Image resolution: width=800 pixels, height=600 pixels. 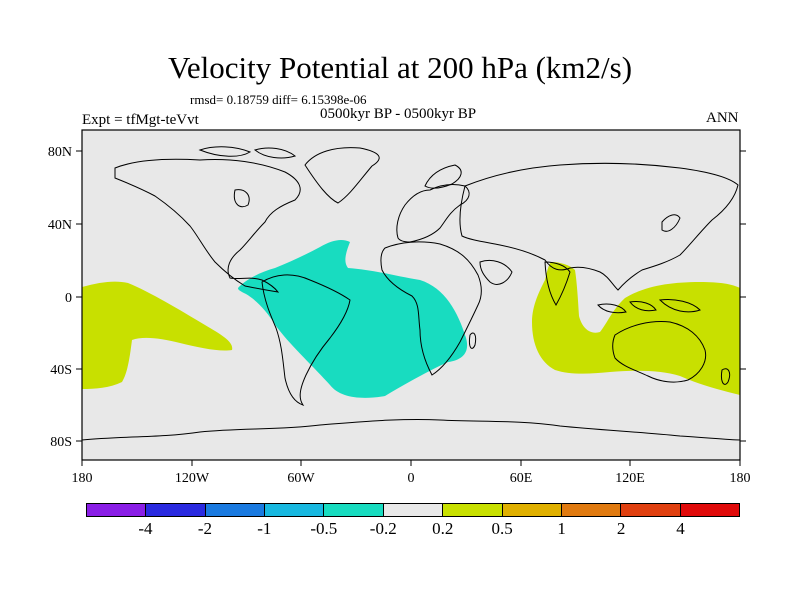 What do you see at coordinates (204, 528) in the screenshot?
I see `colorbar-label: -2` at bounding box center [204, 528].